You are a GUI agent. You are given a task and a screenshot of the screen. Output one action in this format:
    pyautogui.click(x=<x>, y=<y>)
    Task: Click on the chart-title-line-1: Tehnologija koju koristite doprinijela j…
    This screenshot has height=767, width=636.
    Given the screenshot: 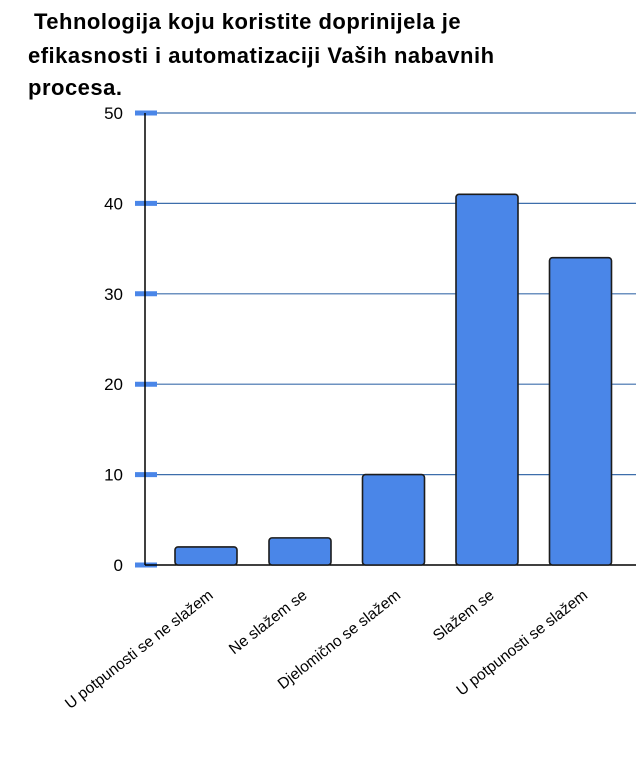 What is the action you would take?
    pyautogui.click(x=247, y=21)
    